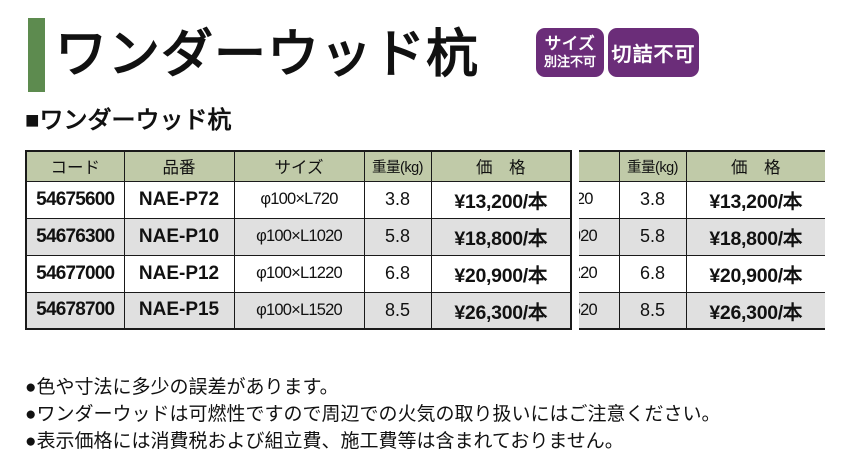  What do you see at coordinates (324, 441) in the screenshot?
I see `note-line: ●表示価格には消費税および組立費、施工費等は含まれておりません。` at bounding box center [324, 441].